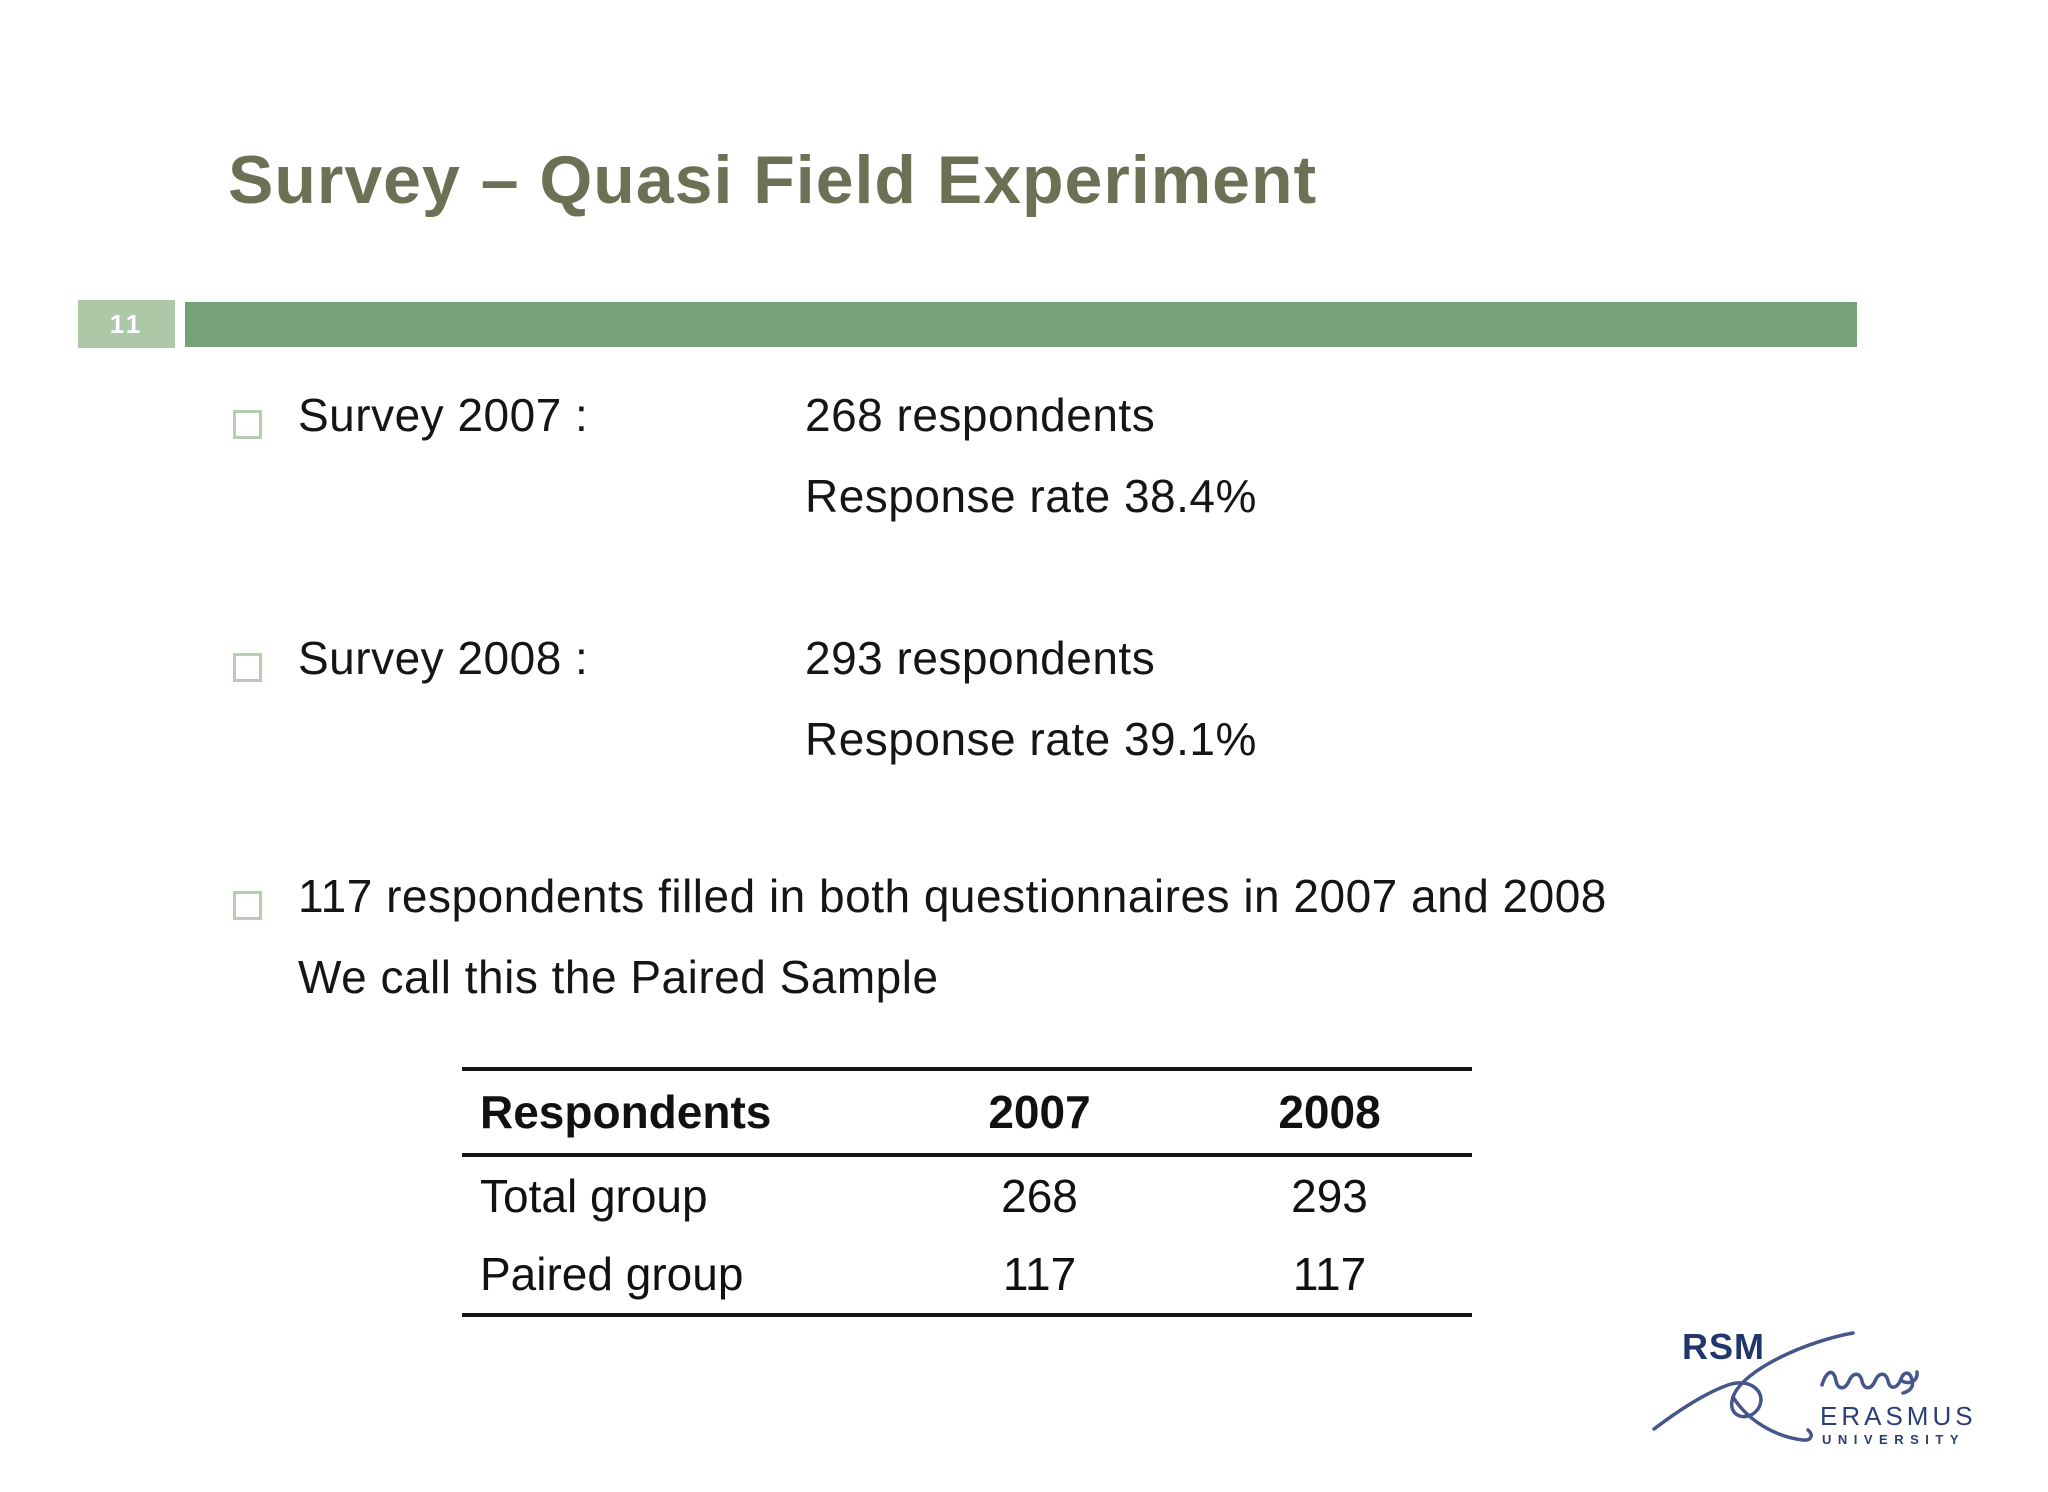 The width and height of the screenshot is (2048, 1492). Describe the element at coordinates (1039, 1113) in the screenshot. I see `table-header-2007: 2007` at that location.